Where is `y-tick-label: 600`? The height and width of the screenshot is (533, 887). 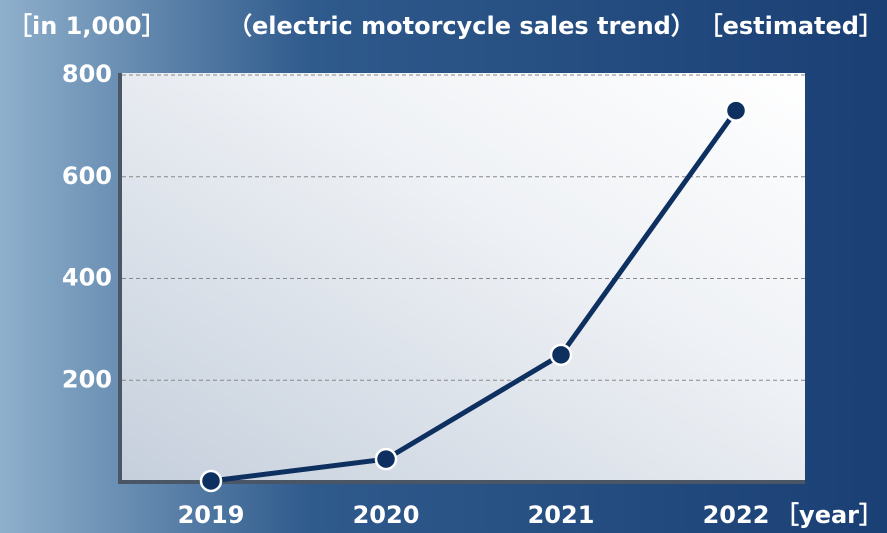 y-tick-label: 600 is located at coordinates (87, 176).